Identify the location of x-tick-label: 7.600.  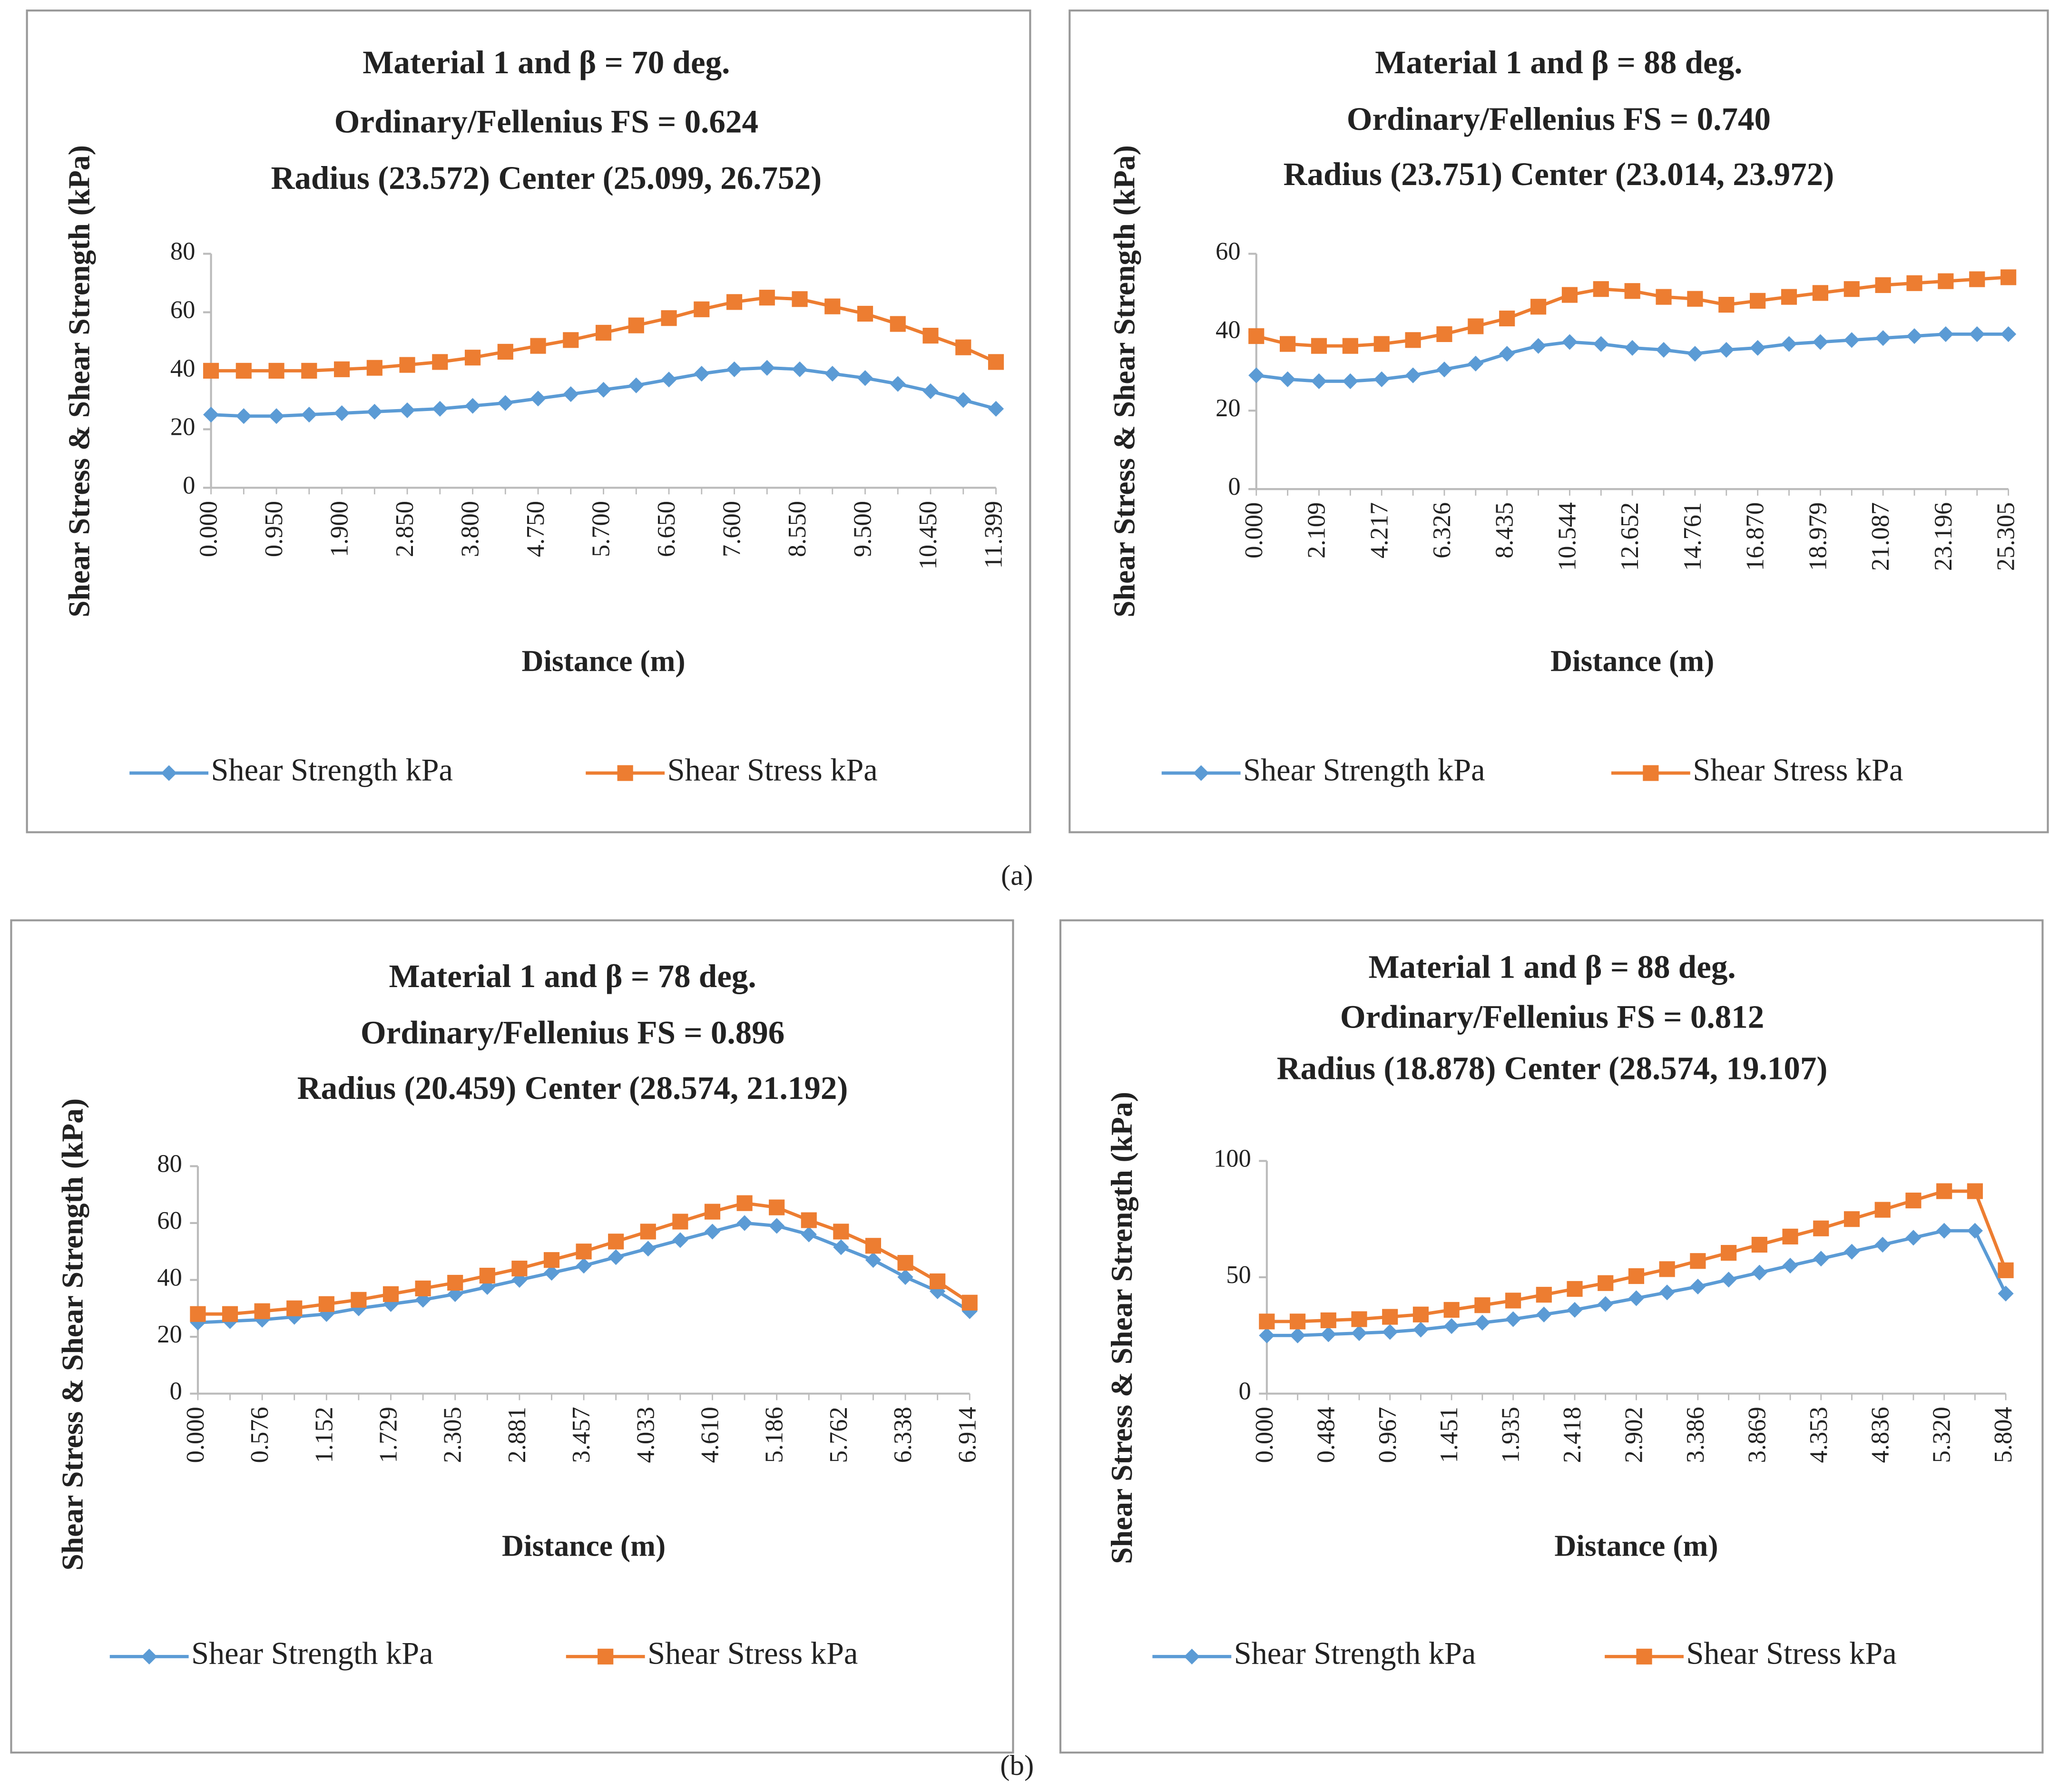
(732, 529).